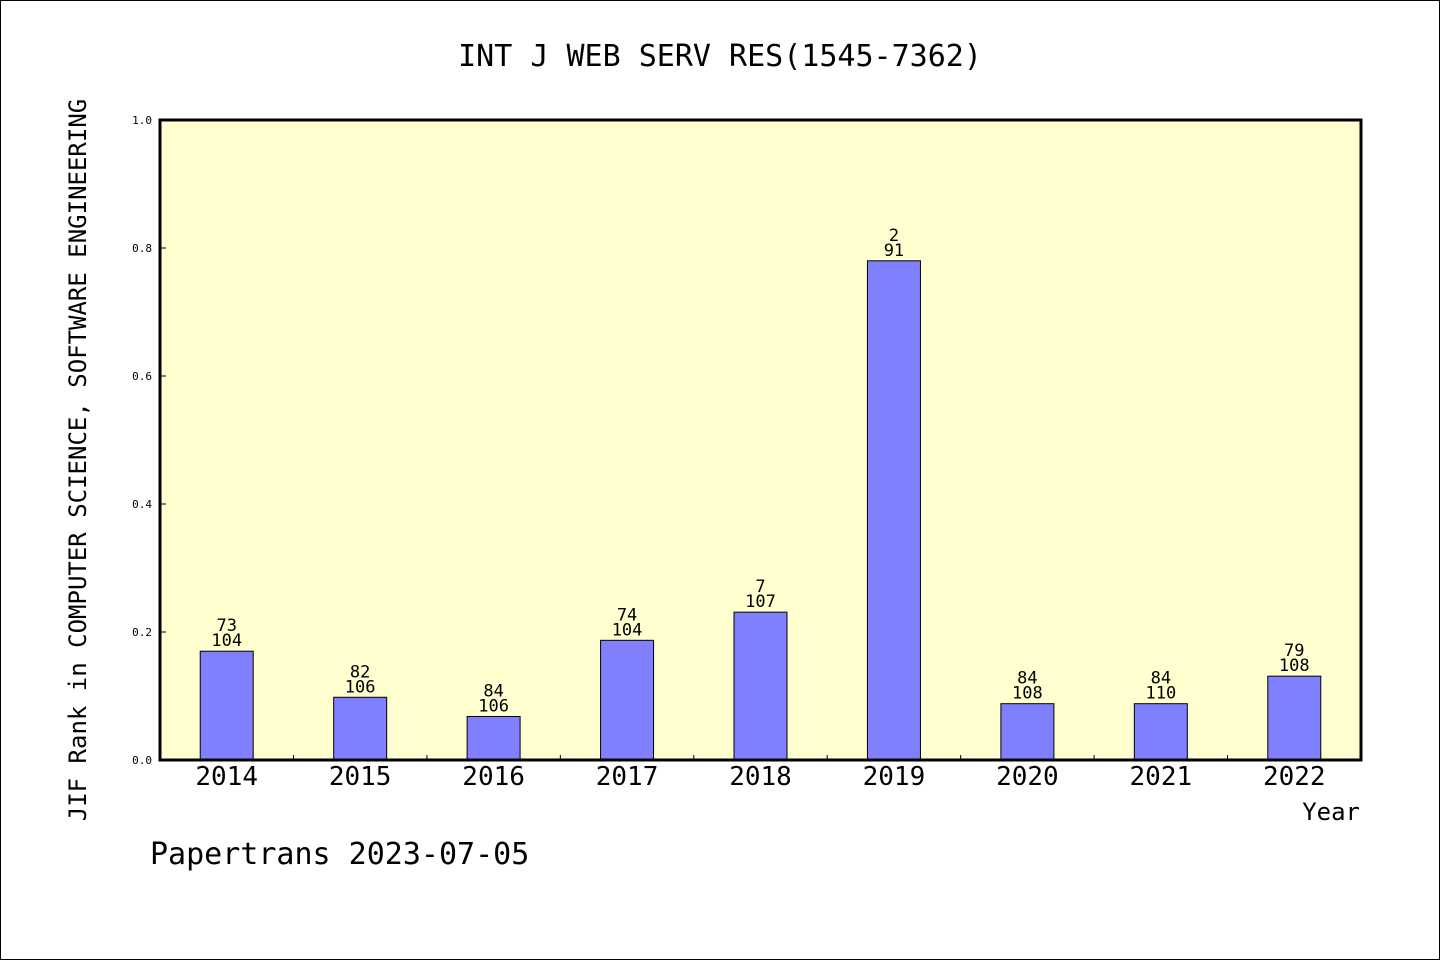 This screenshot has width=1440, height=960. What do you see at coordinates (1294, 718) in the screenshot?
I see `bar-2022` at bounding box center [1294, 718].